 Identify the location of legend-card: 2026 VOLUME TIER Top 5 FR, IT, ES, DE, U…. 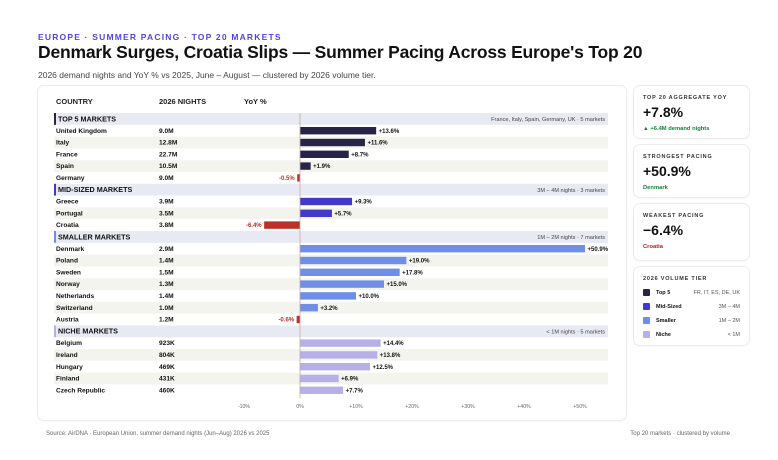
(691, 306).